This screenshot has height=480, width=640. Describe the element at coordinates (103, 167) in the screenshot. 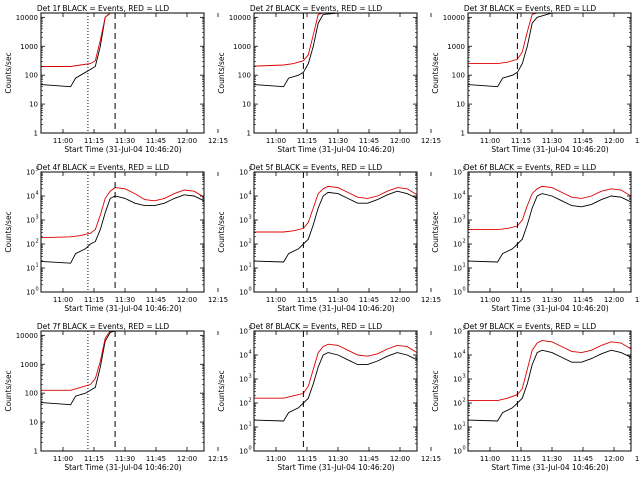

I see `panel-title: Det 4f BLACK = Events, RED = LLD` at that location.